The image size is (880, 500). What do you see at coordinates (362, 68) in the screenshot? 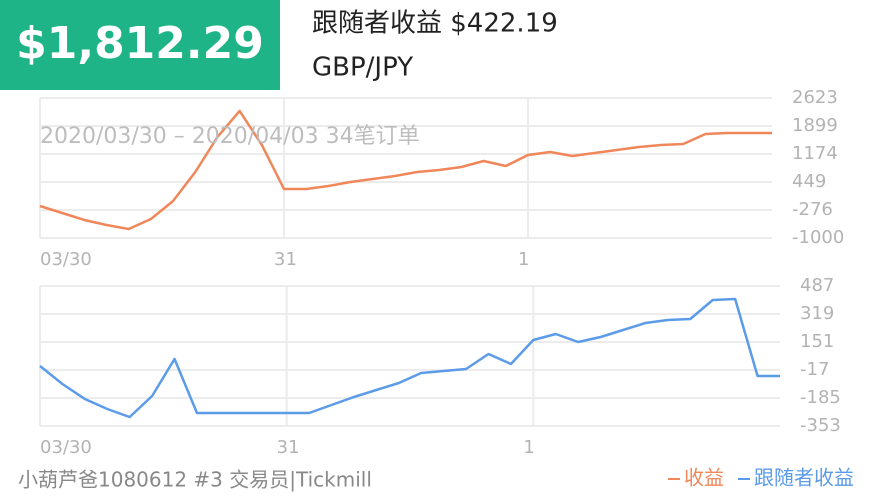
I see `symbol: GBP/JPY` at bounding box center [362, 68].